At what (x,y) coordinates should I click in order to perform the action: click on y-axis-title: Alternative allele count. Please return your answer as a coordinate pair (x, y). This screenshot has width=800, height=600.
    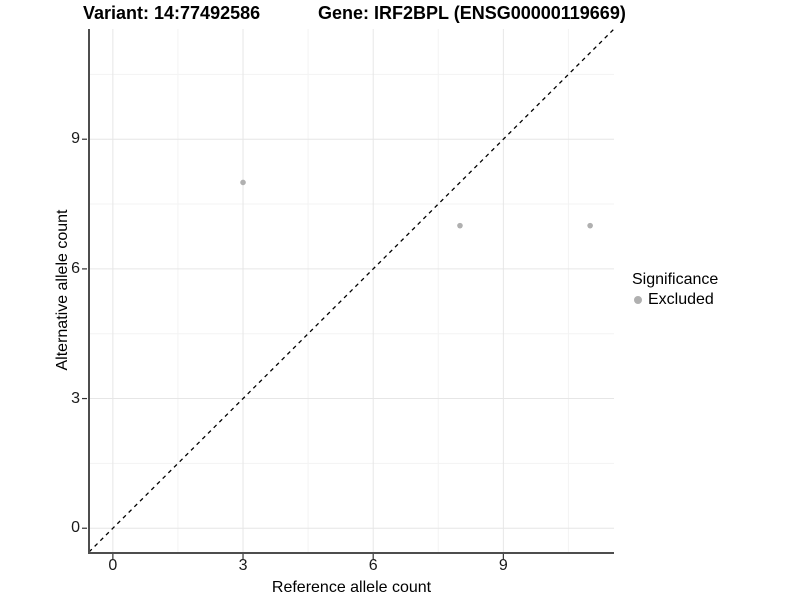
    Looking at the image, I should click on (62, 290).